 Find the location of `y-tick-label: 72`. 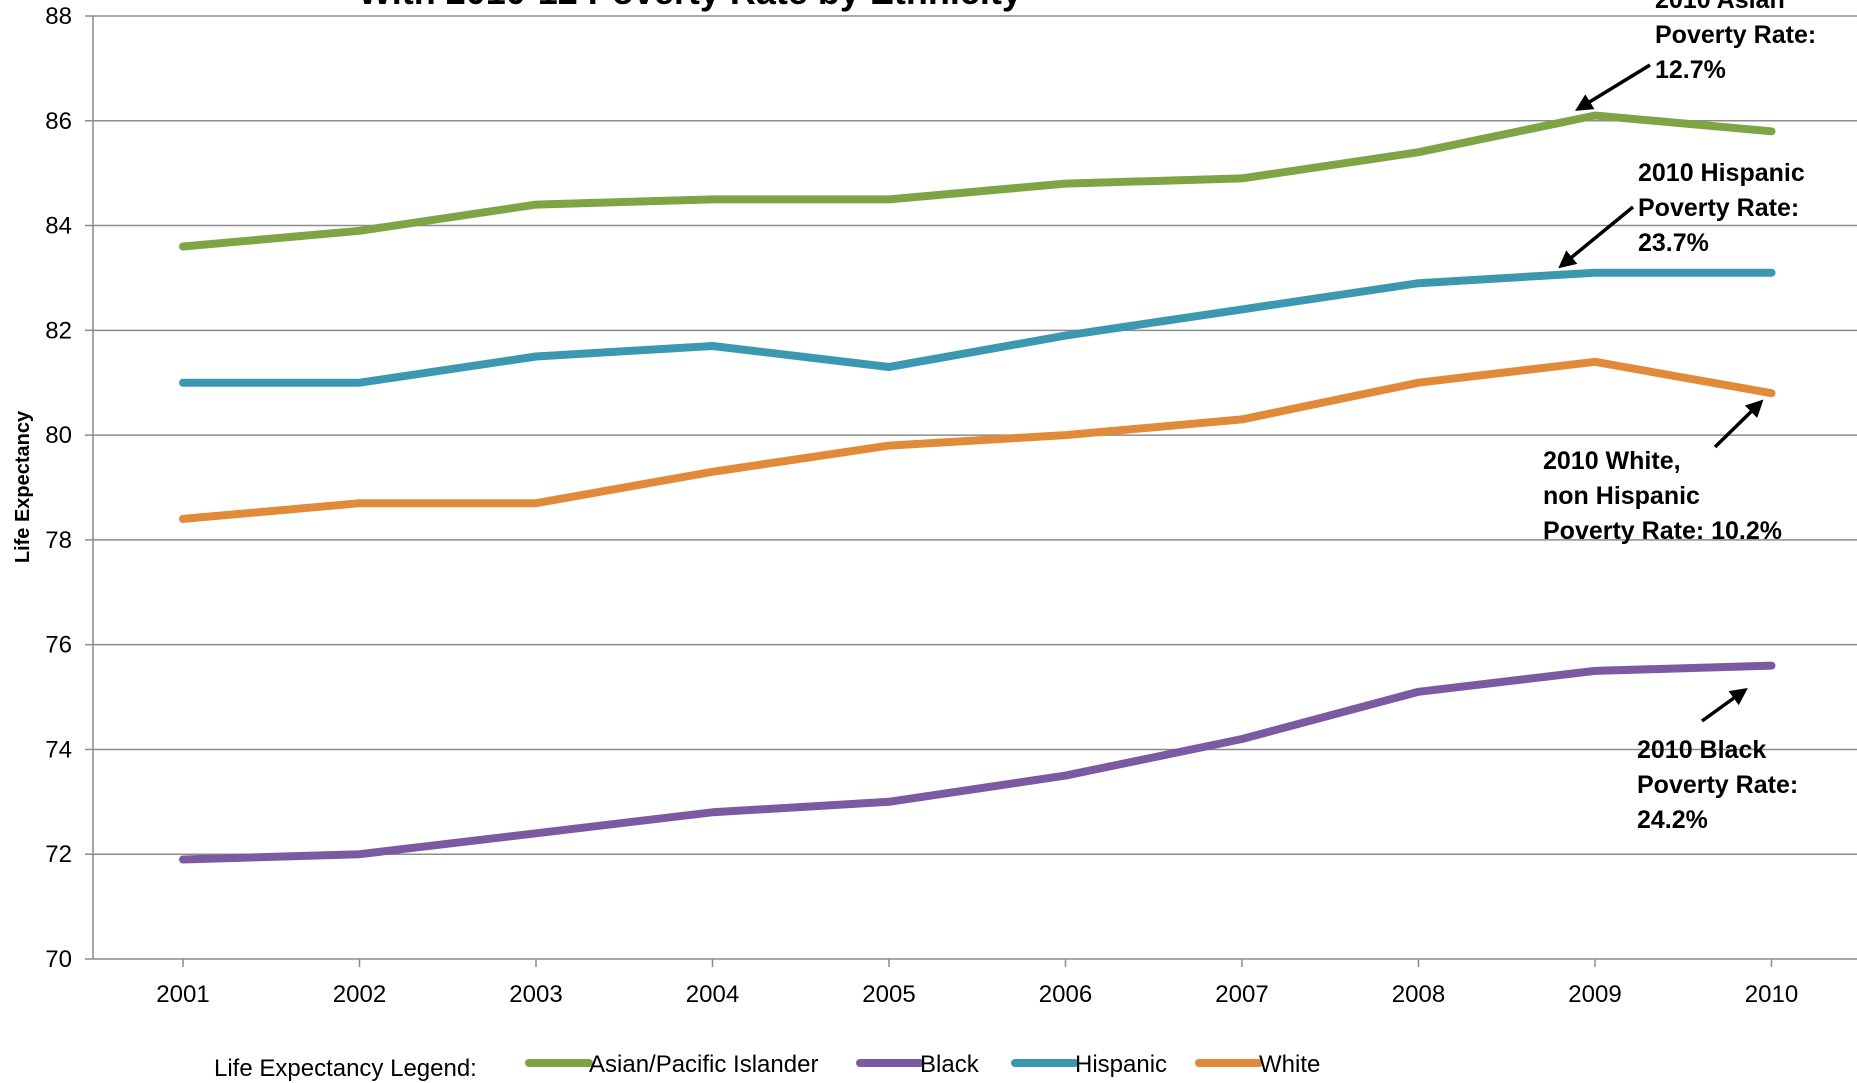

y-tick-label: 72 is located at coordinates (58, 854).